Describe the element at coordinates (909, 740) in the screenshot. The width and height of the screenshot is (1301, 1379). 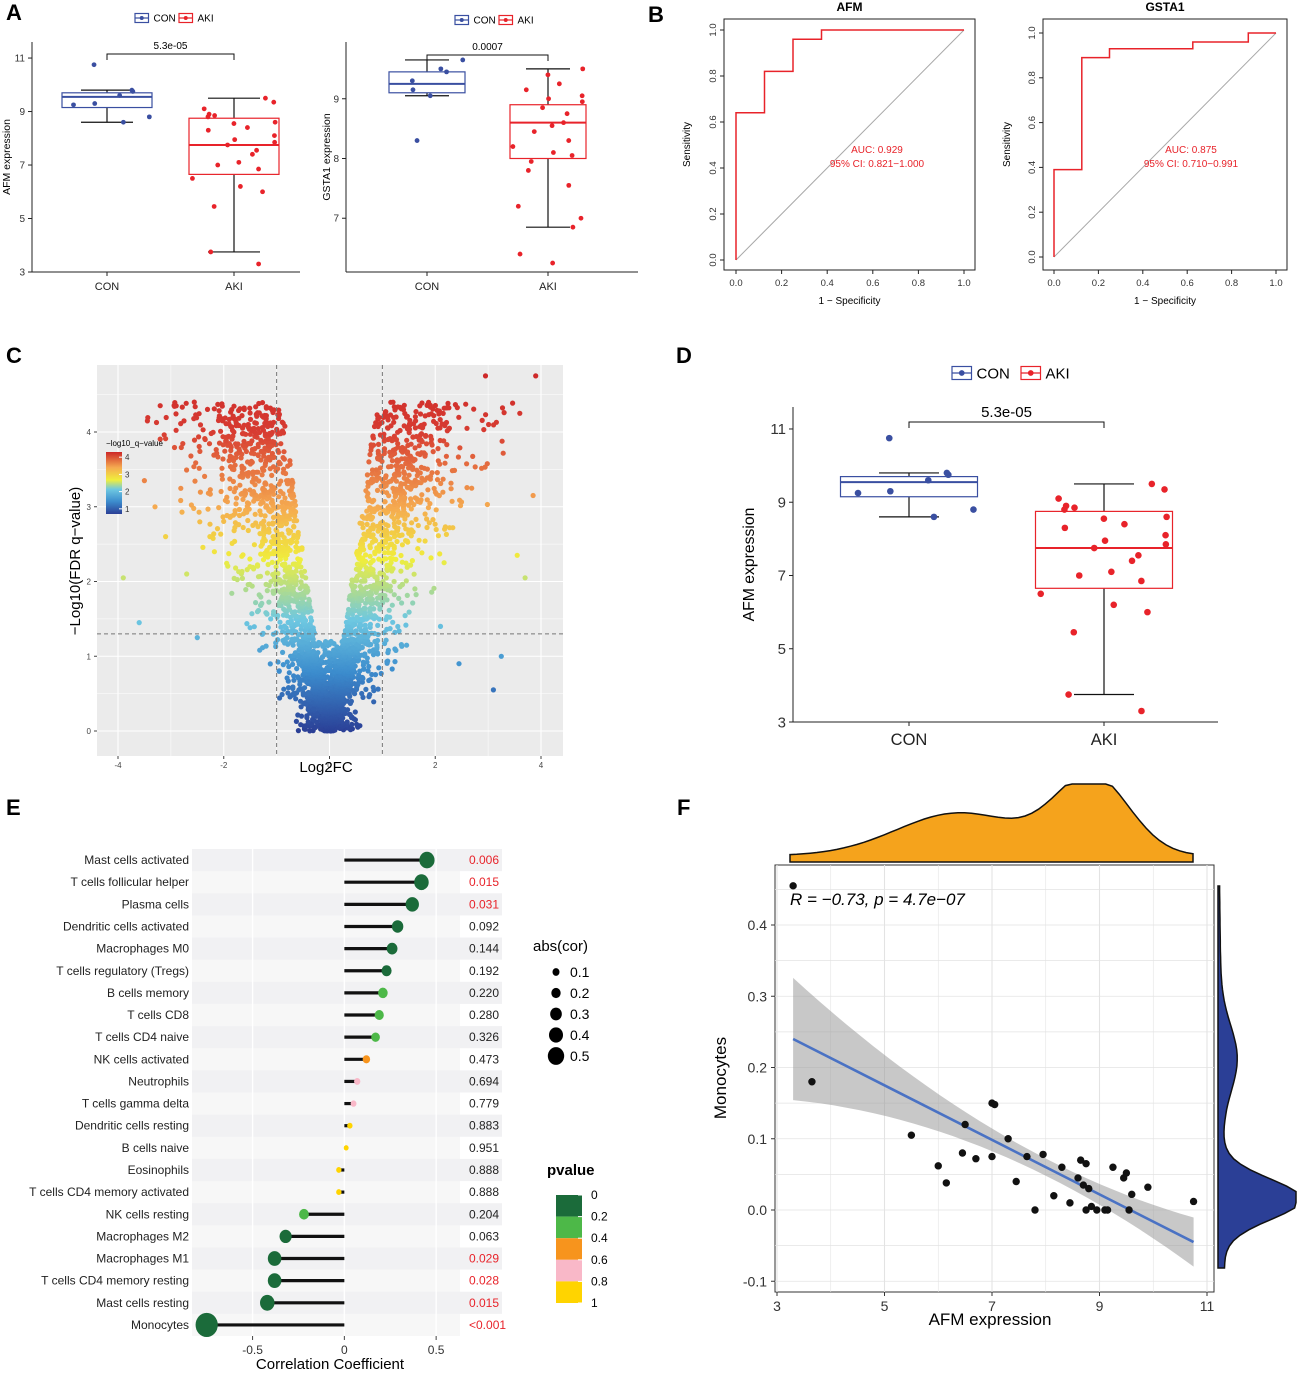
I see `x-tick-label: CON` at that location.